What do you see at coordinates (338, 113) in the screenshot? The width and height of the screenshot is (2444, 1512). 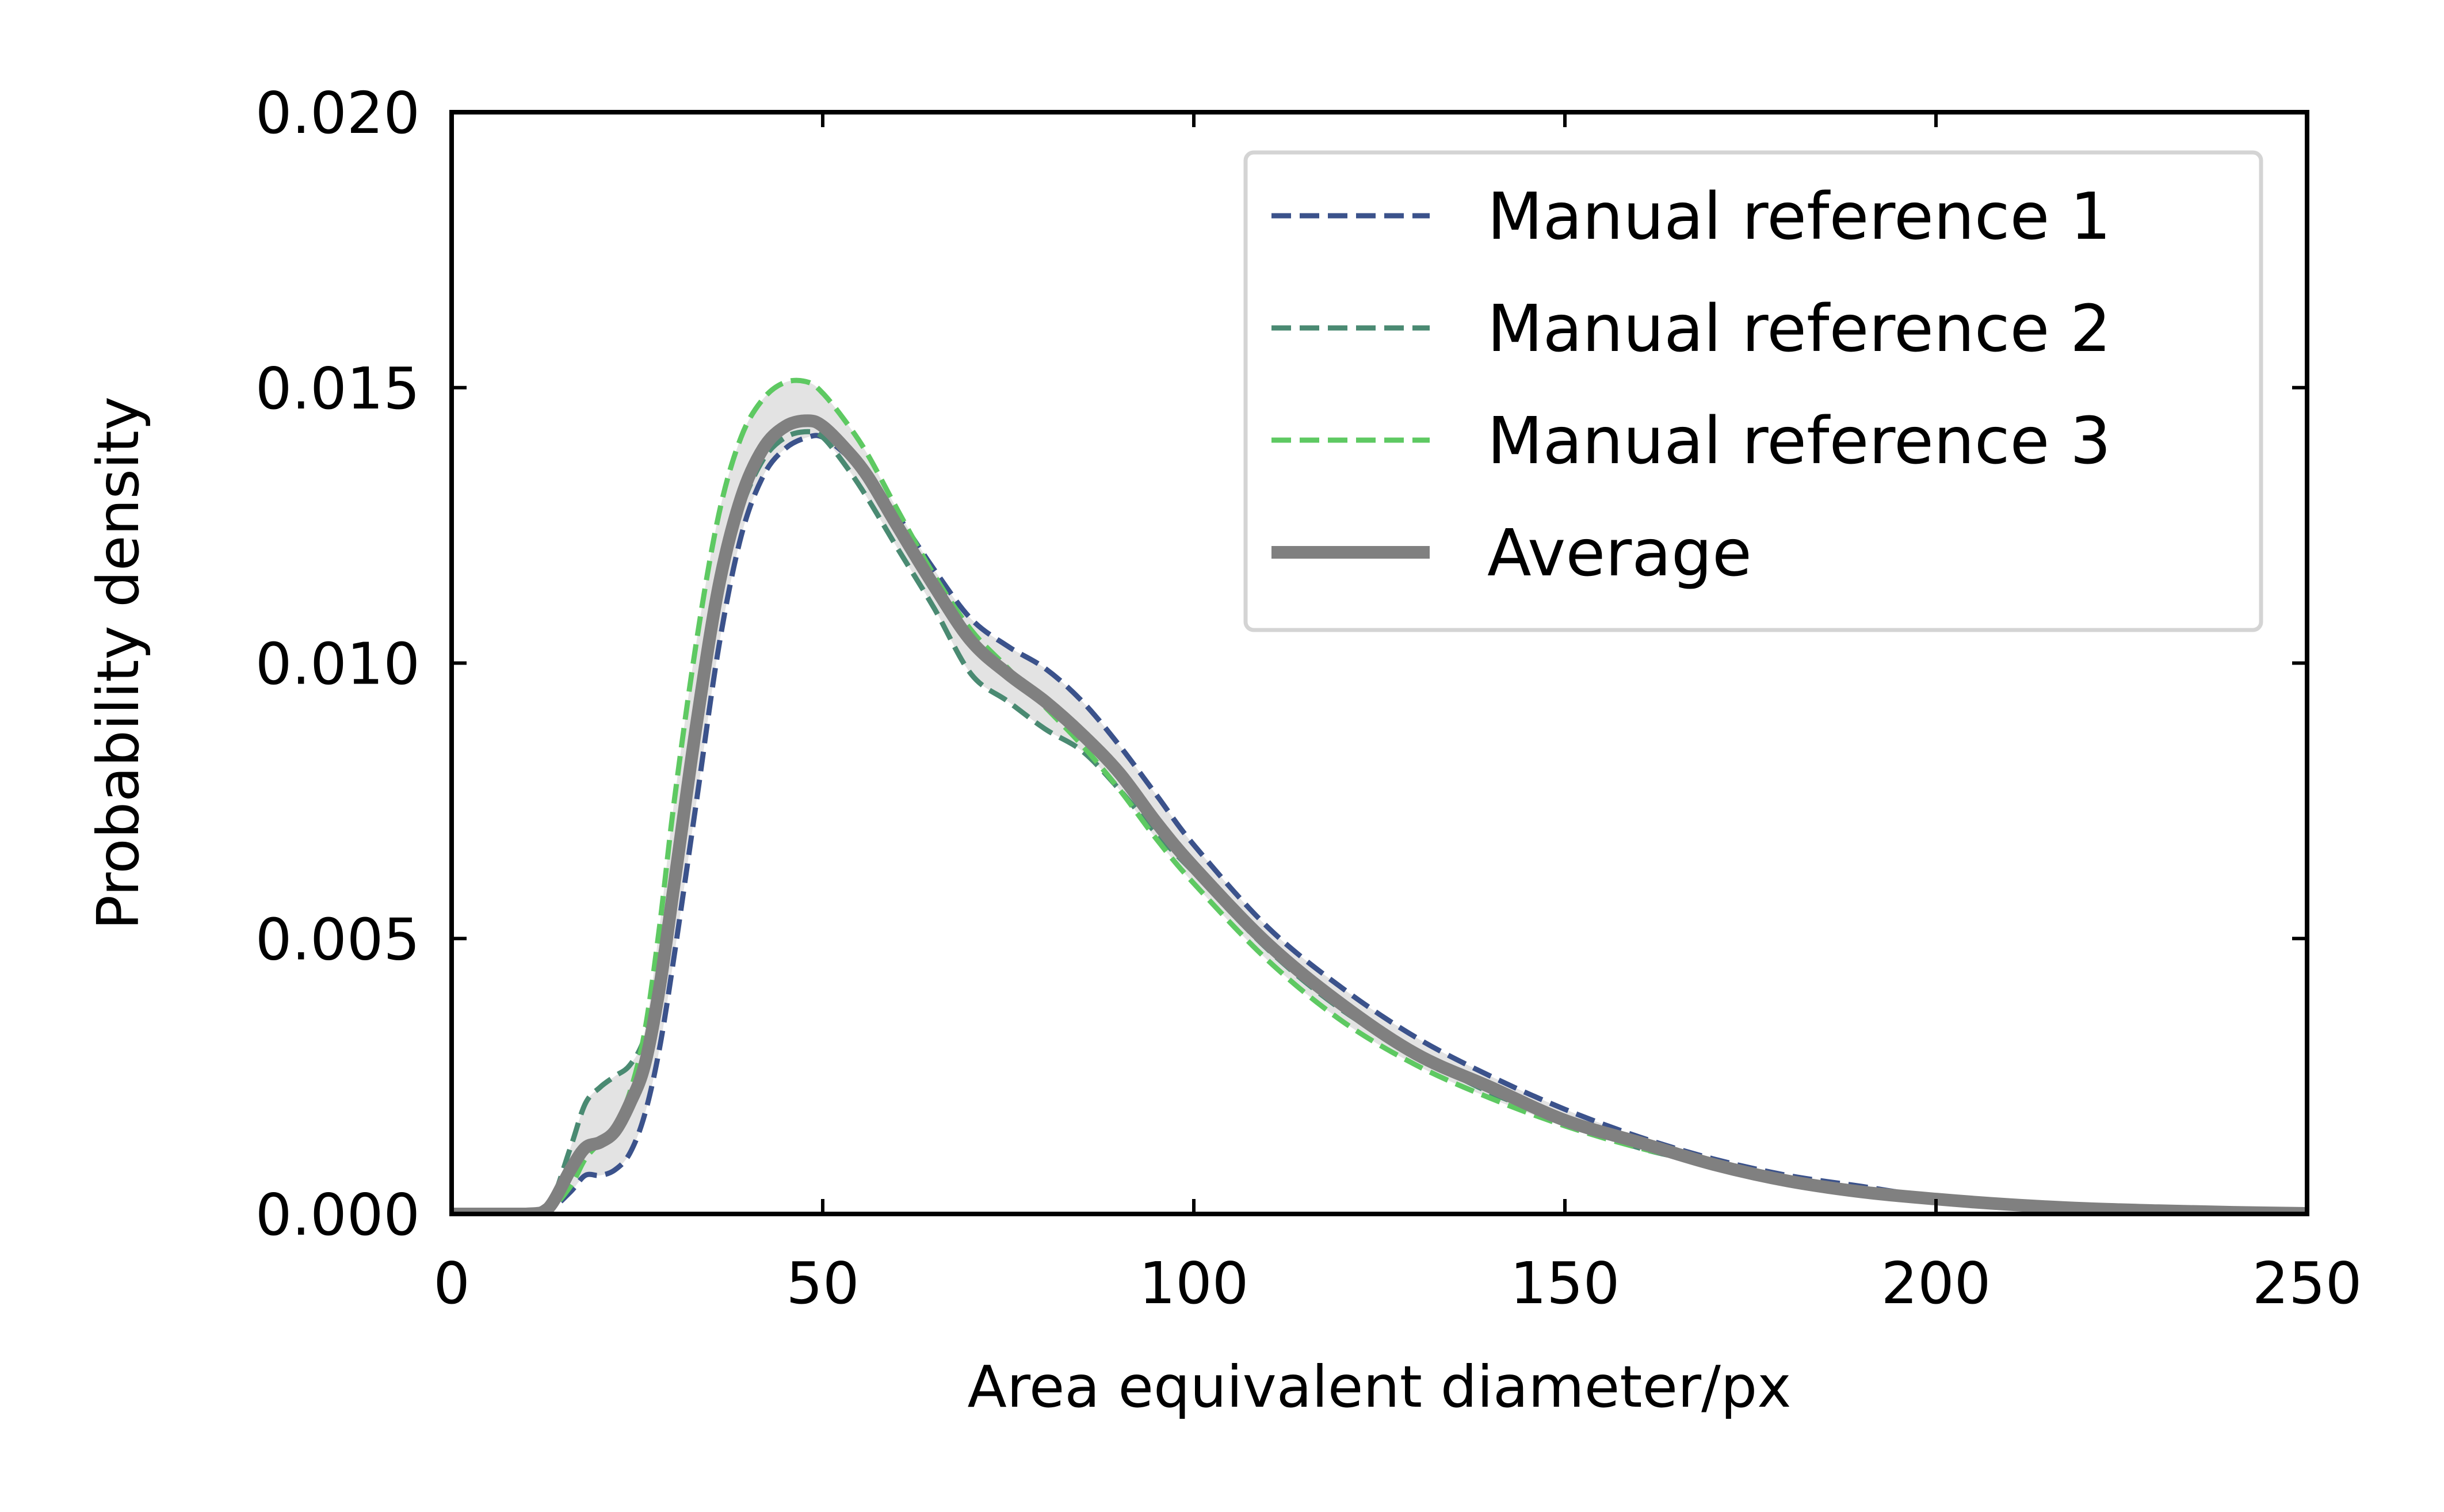 I see `y-tick-label: 0.020` at bounding box center [338, 113].